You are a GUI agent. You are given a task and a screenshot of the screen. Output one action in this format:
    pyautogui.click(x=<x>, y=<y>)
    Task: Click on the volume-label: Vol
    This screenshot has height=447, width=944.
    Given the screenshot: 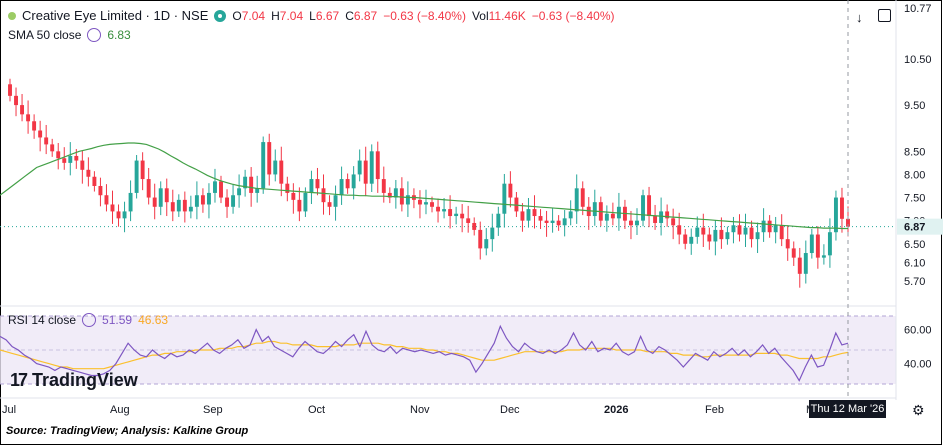 What is the action you would take?
    pyautogui.click(x=480, y=15)
    